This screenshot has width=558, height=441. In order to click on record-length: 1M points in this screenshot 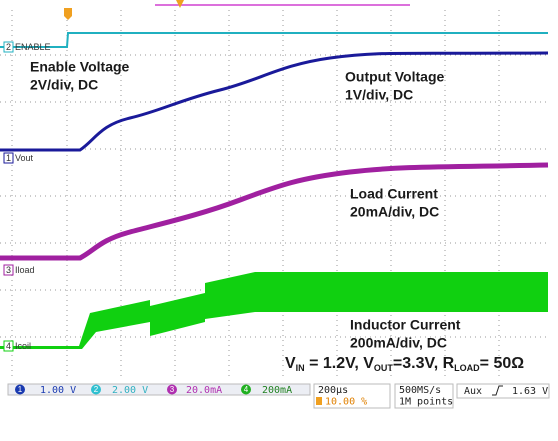, I will do `click(426, 402)`.